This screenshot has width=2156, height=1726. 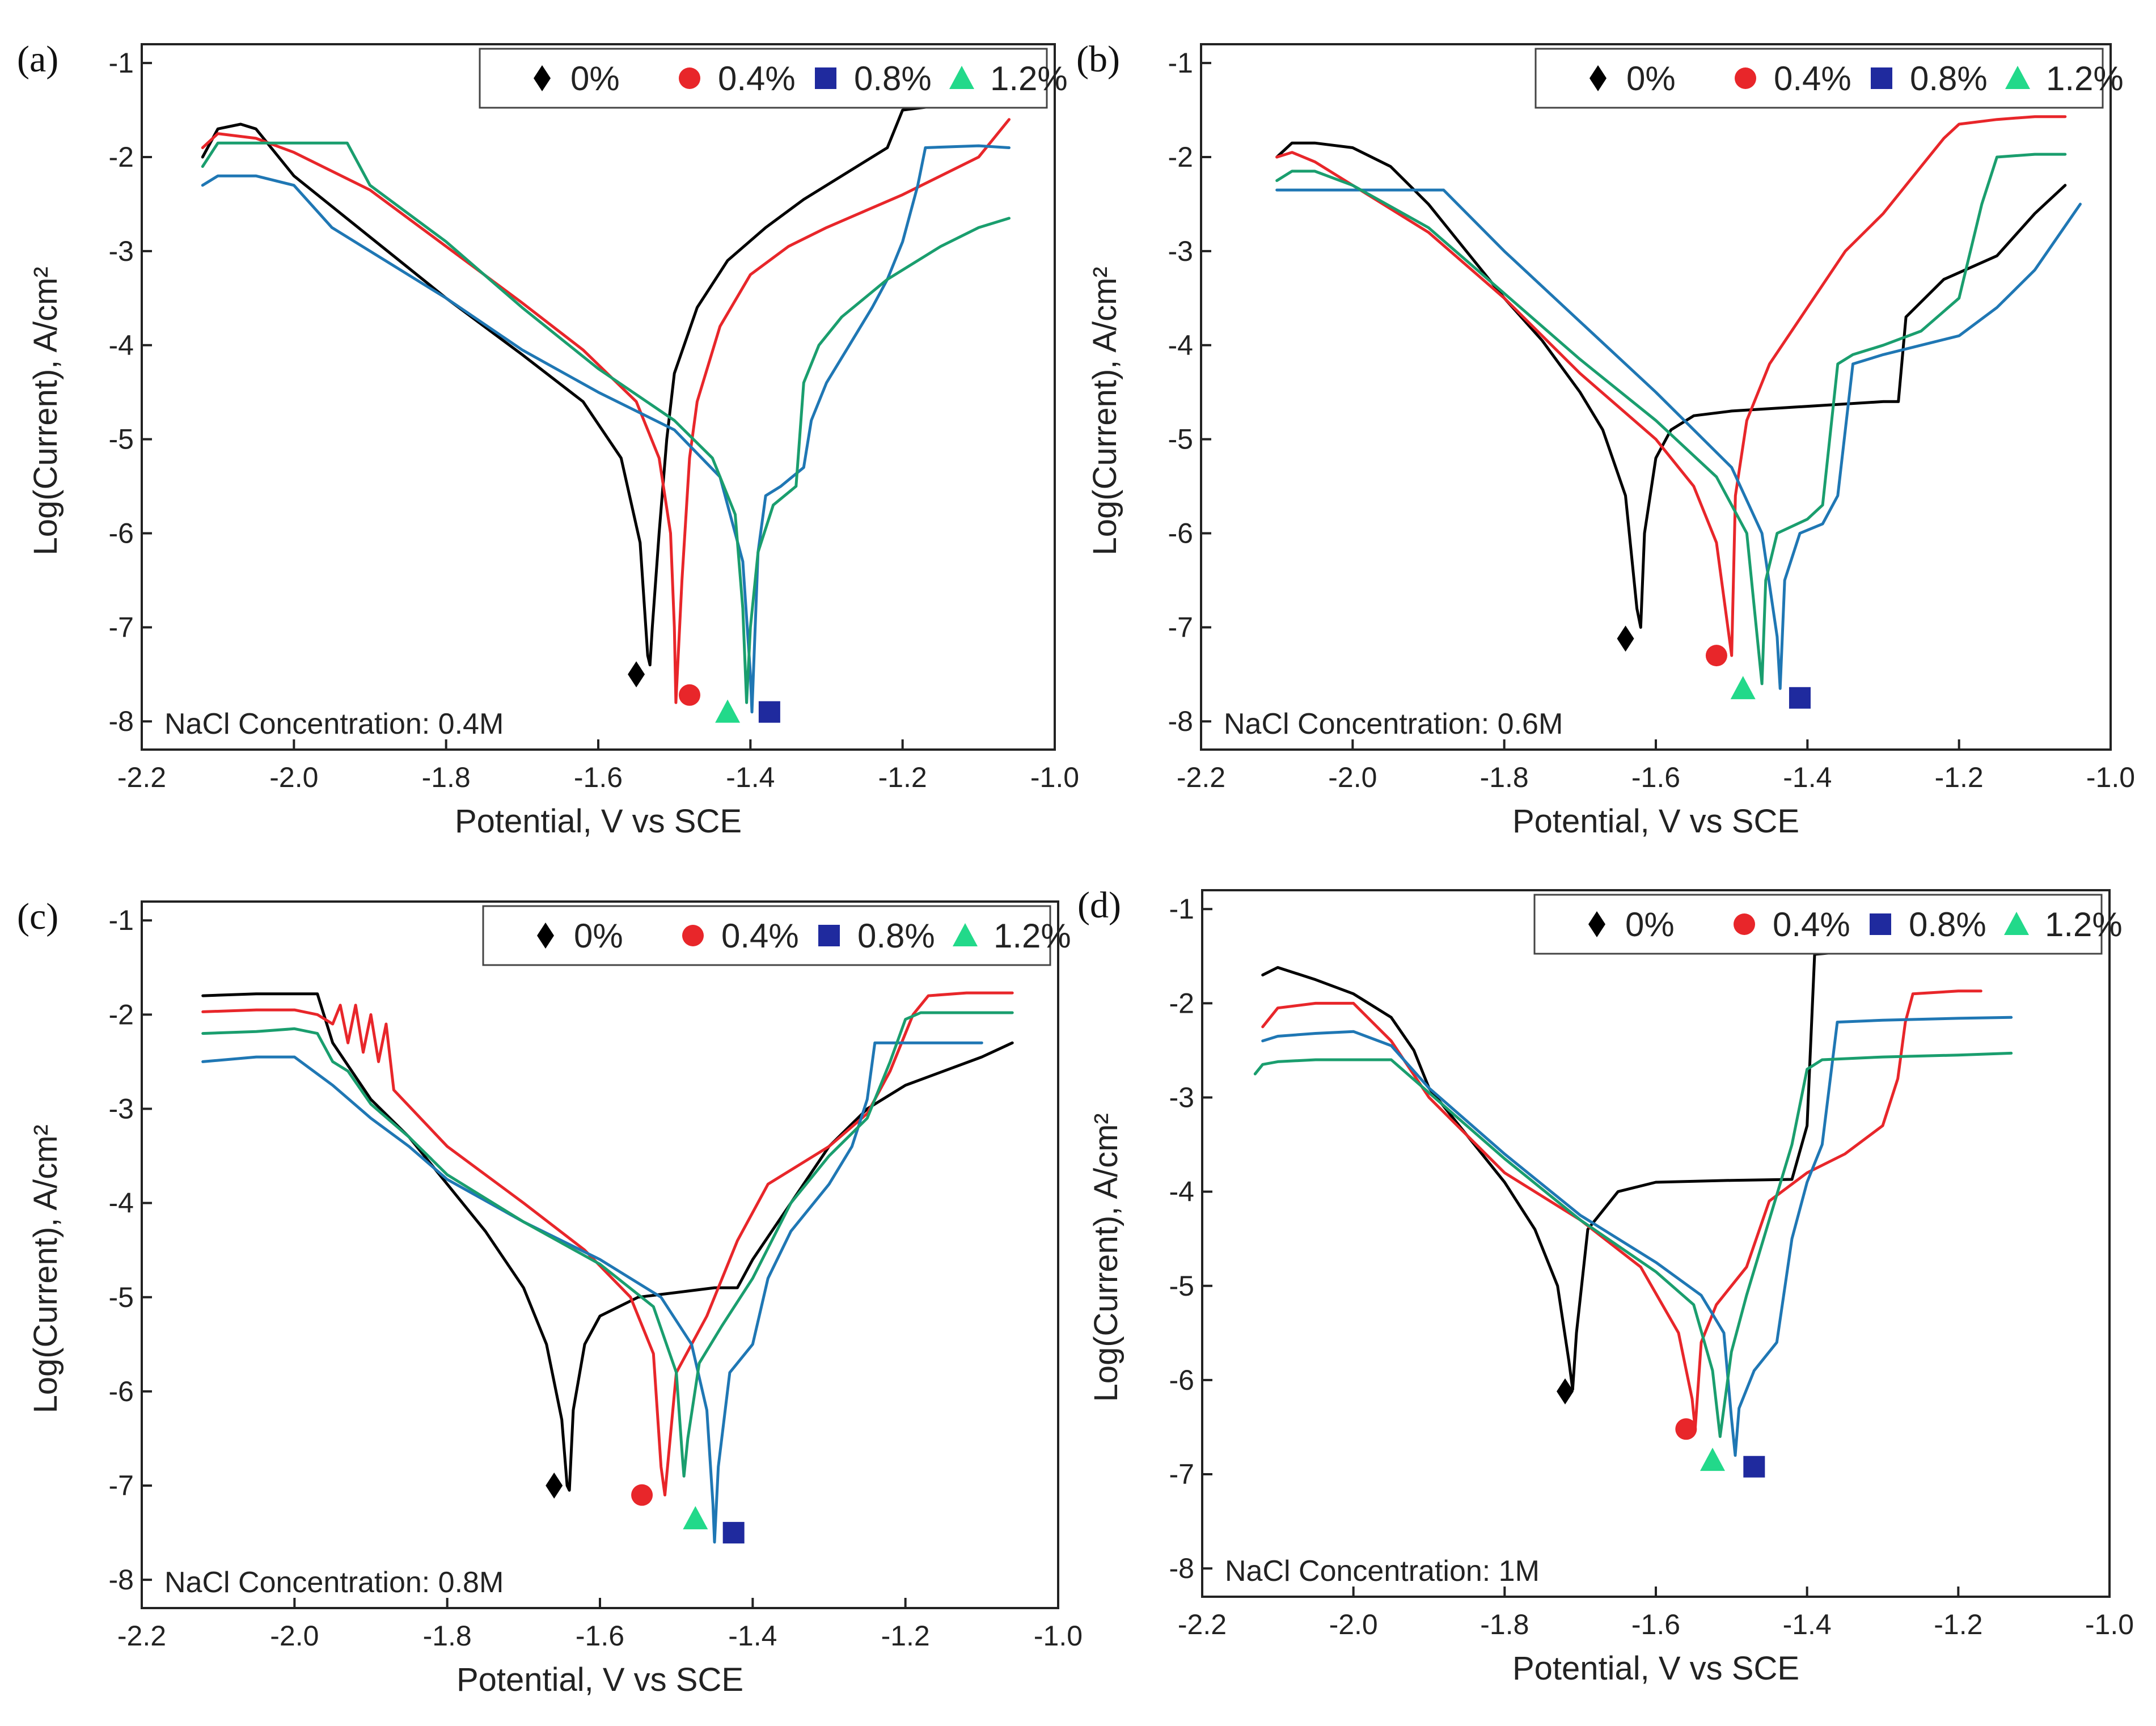 What do you see at coordinates (1382, 1571) in the screenshot?
I see `concentration-note: NaCl Concentration: 1M` at bounding box center [1382, 1571].